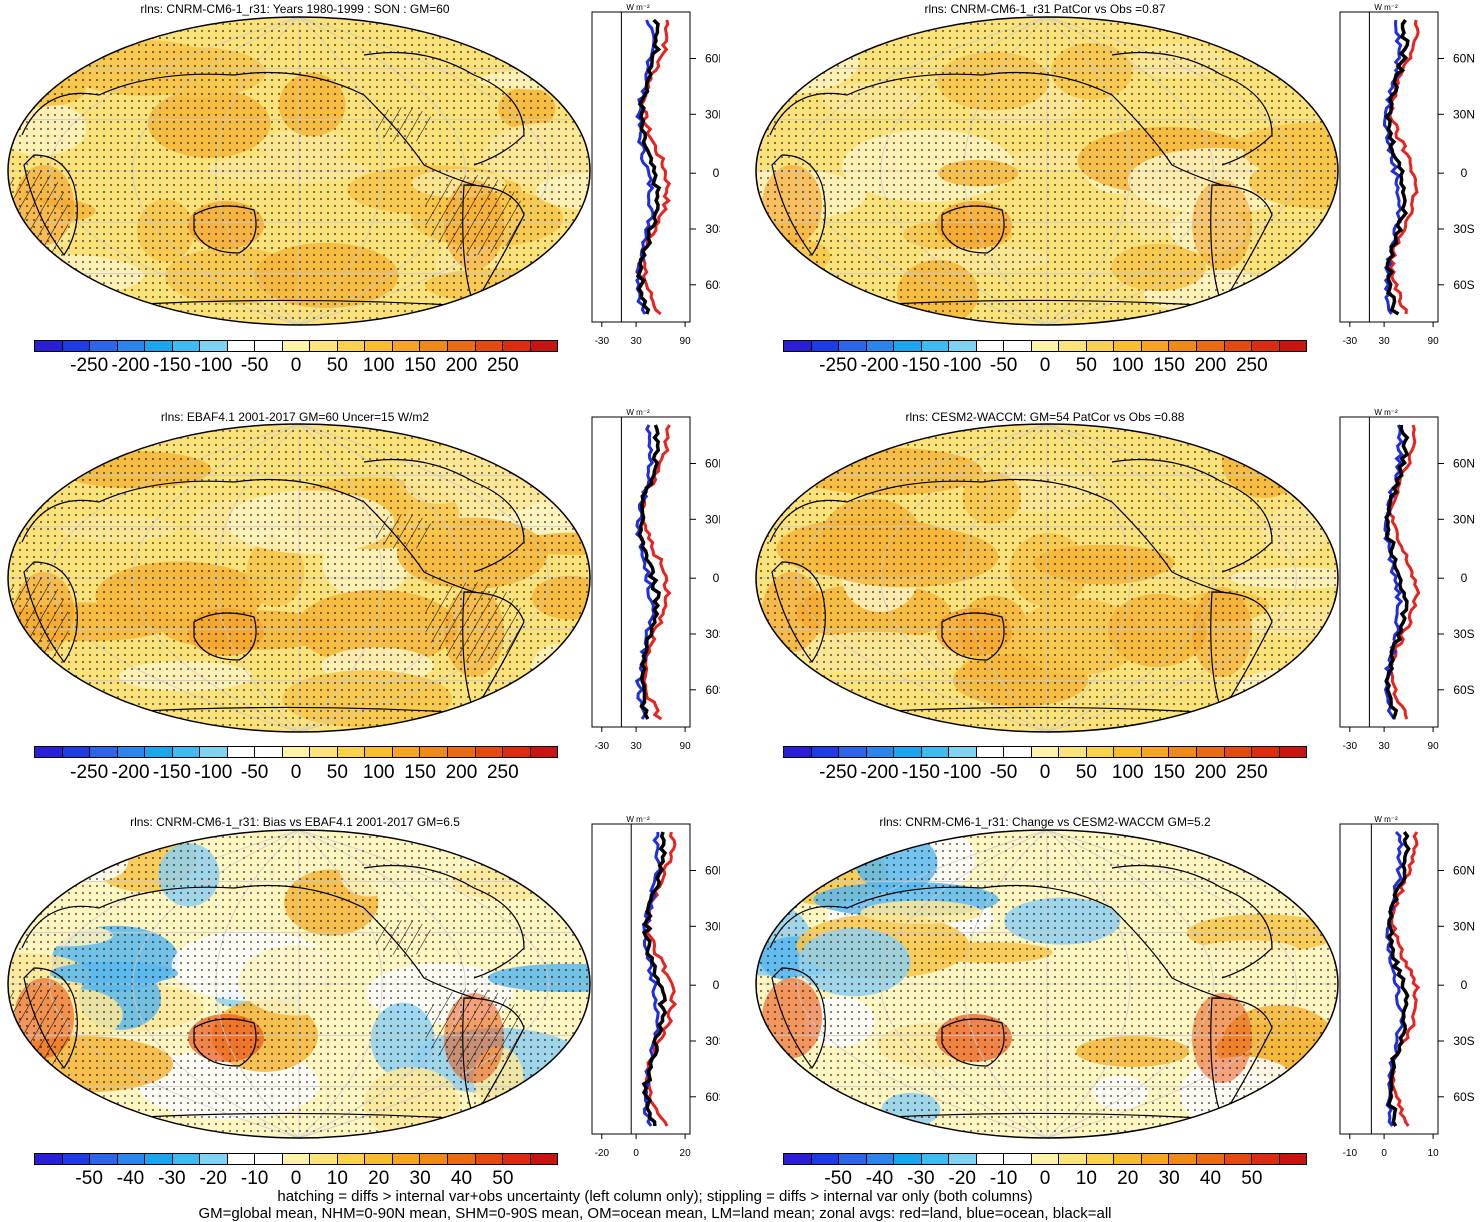 The image size is (1483, 1222). I want to click on colorbar-tick-label: 0, so click(1045, 1178).